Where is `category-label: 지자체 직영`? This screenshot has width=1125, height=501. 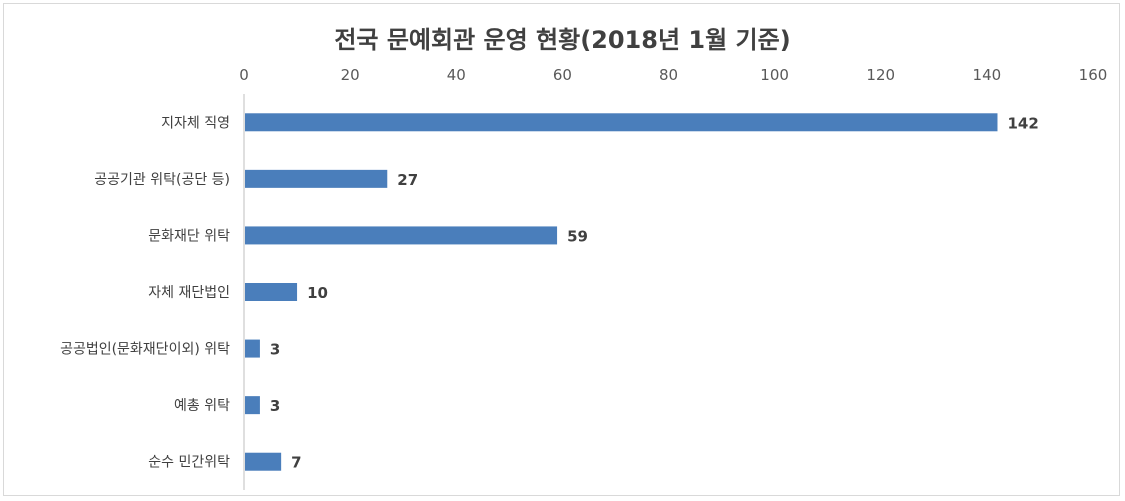 category-label: 지자체 직영 is located at coordinates (195, 123).